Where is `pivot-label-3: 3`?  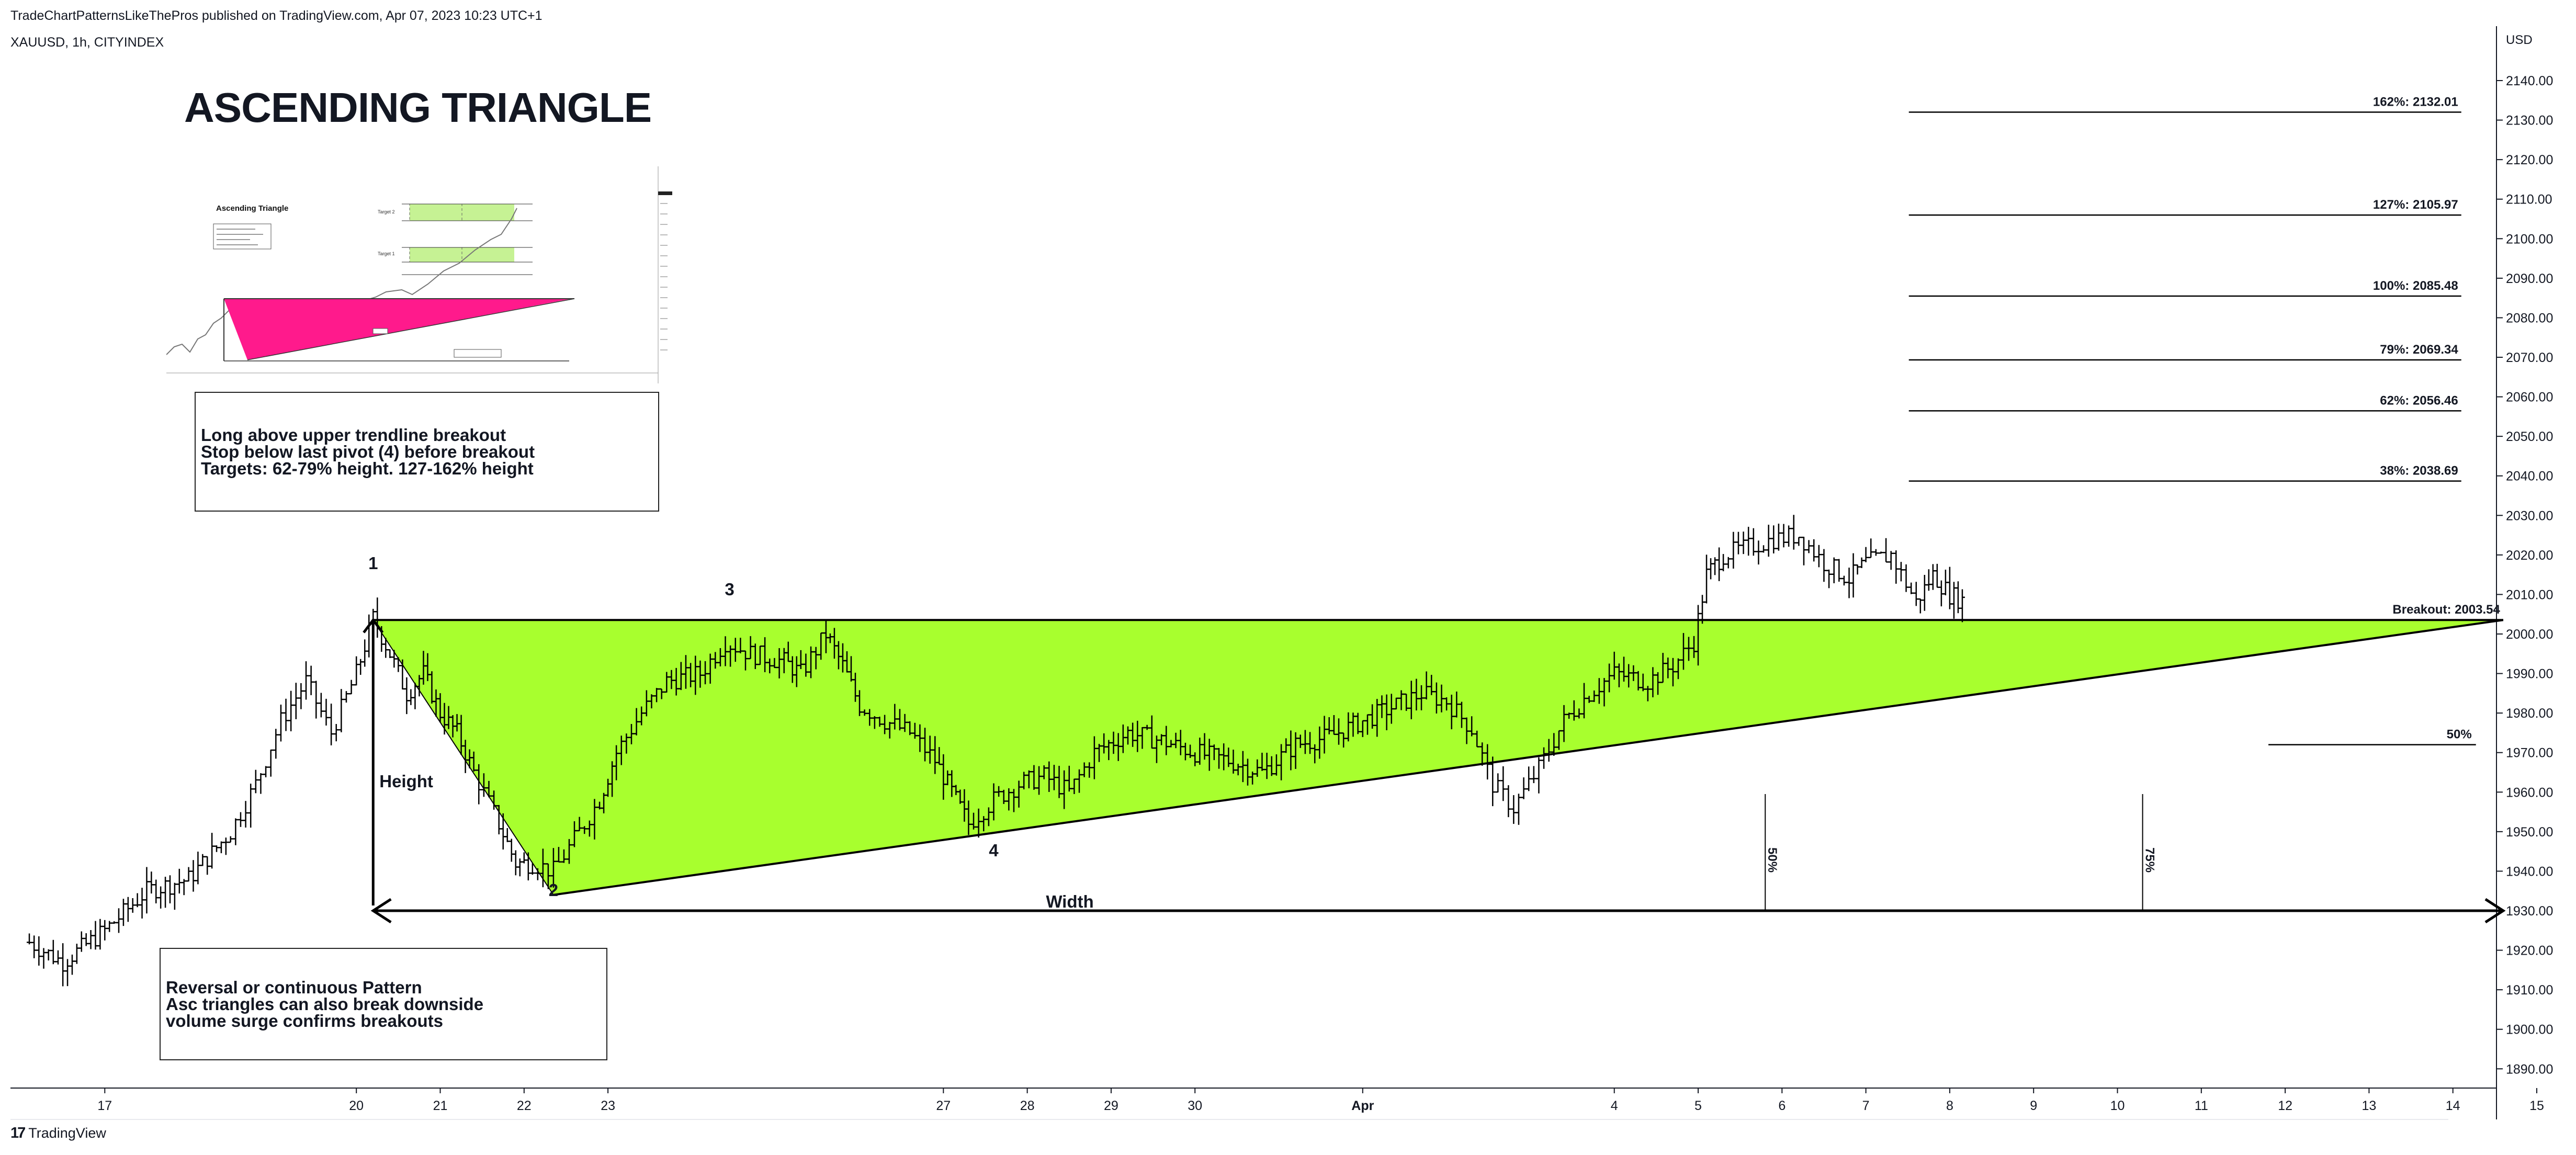 pivot-label-3: 3 is located at coordinates (730, 589).